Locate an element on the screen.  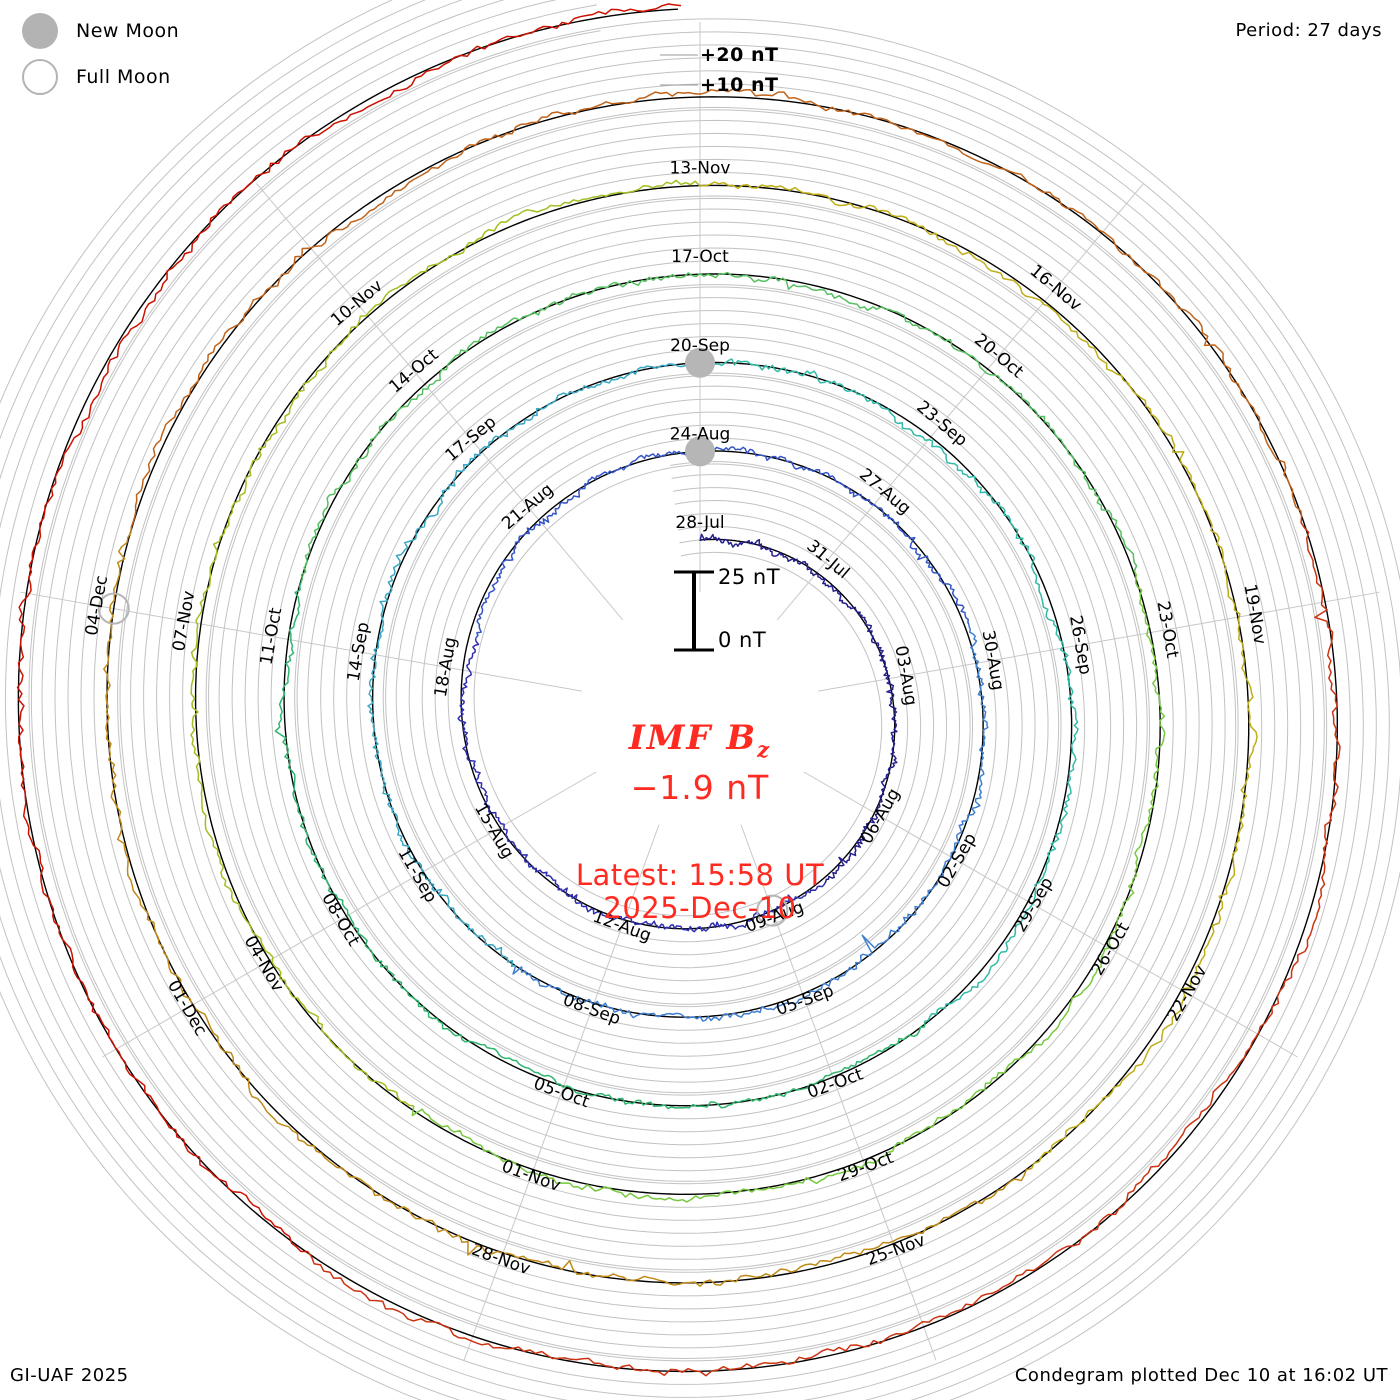
date-label: 20-Oct is located at coordinates (998, 356).